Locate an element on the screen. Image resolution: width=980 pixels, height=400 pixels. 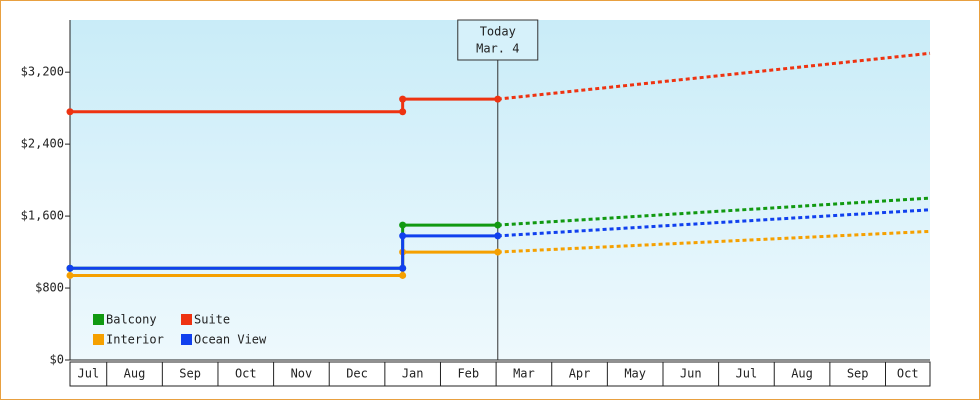
x-tick-label: Nov is located at coordinates (302, 374).